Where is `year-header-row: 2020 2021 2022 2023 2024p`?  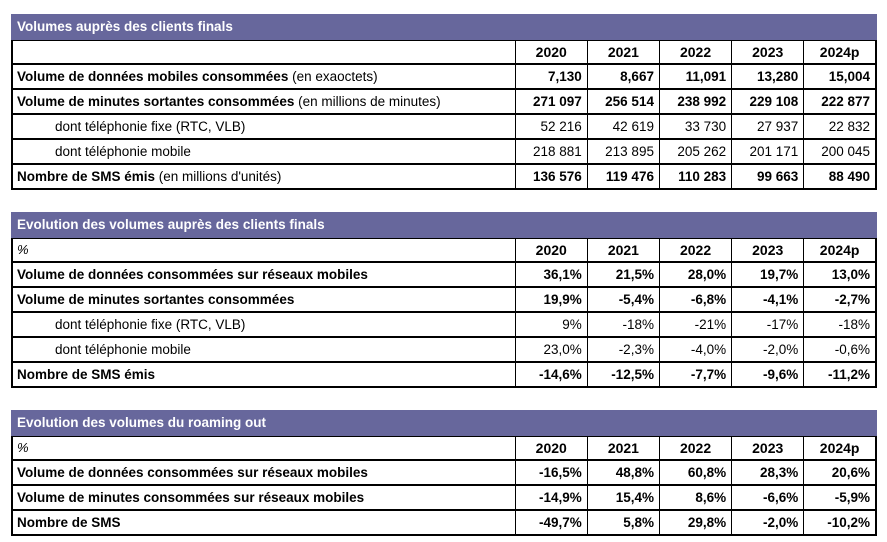 year-header-row: 2020 2021 2022 2023 2024p is located at coordinates (443, 52).